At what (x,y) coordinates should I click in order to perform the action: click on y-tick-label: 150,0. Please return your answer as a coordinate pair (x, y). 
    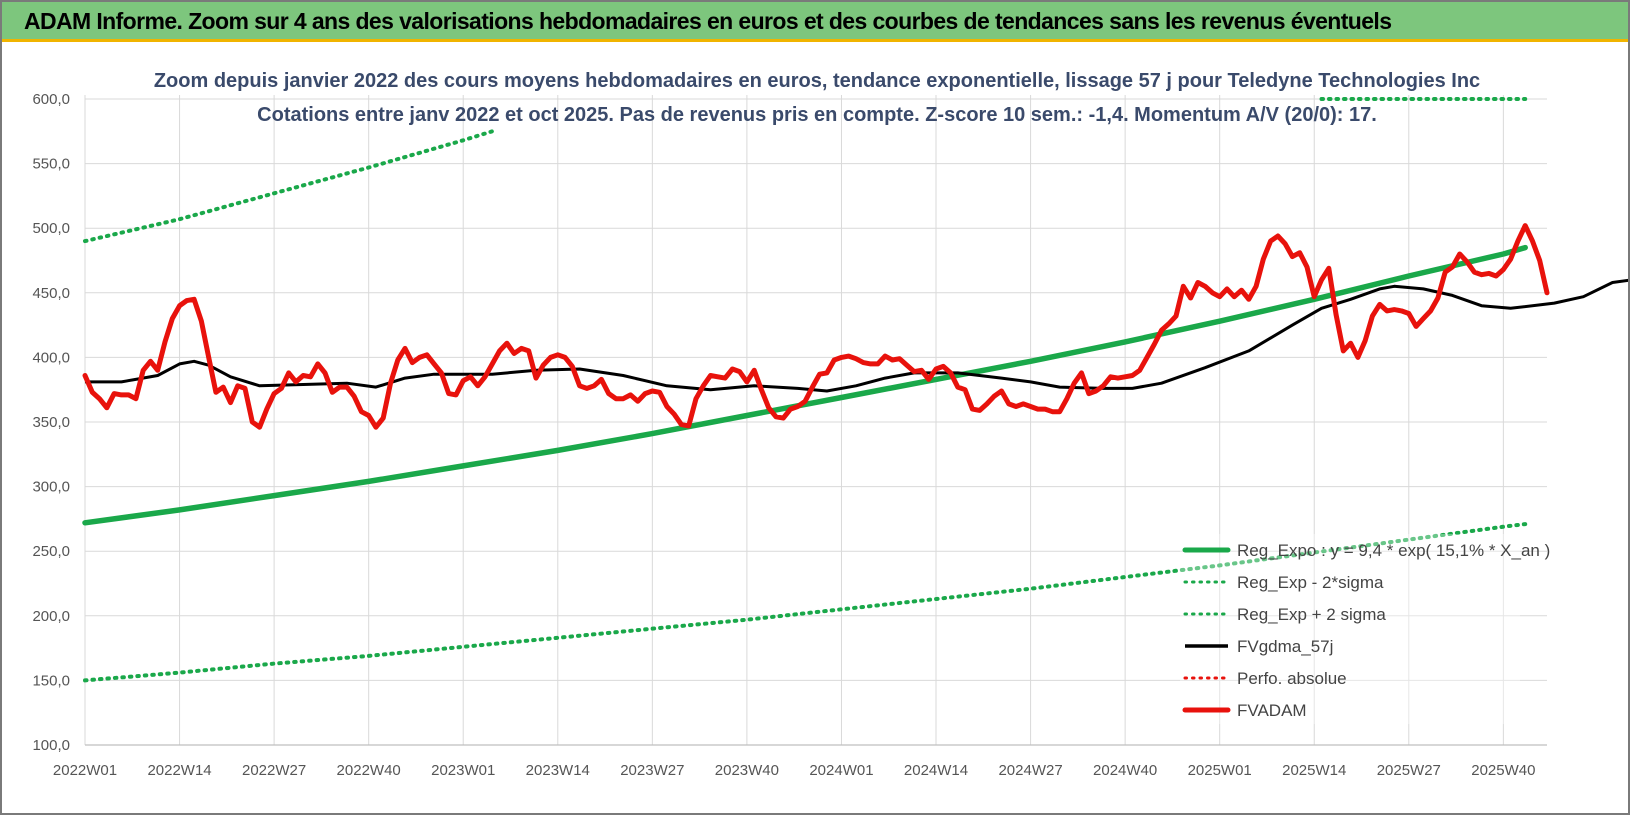
    Looking at the image, I should click on (51, 680).